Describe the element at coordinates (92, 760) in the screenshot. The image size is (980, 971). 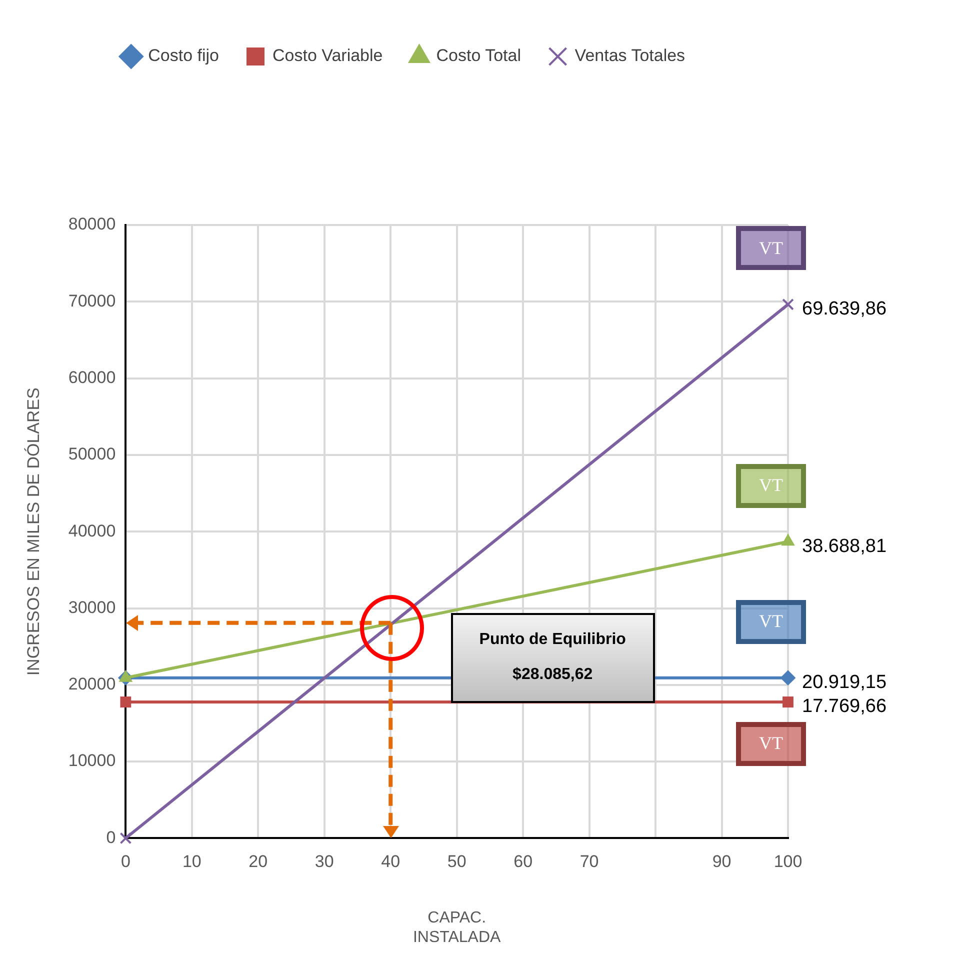
I see `y-tick-label: 10000` at that location.